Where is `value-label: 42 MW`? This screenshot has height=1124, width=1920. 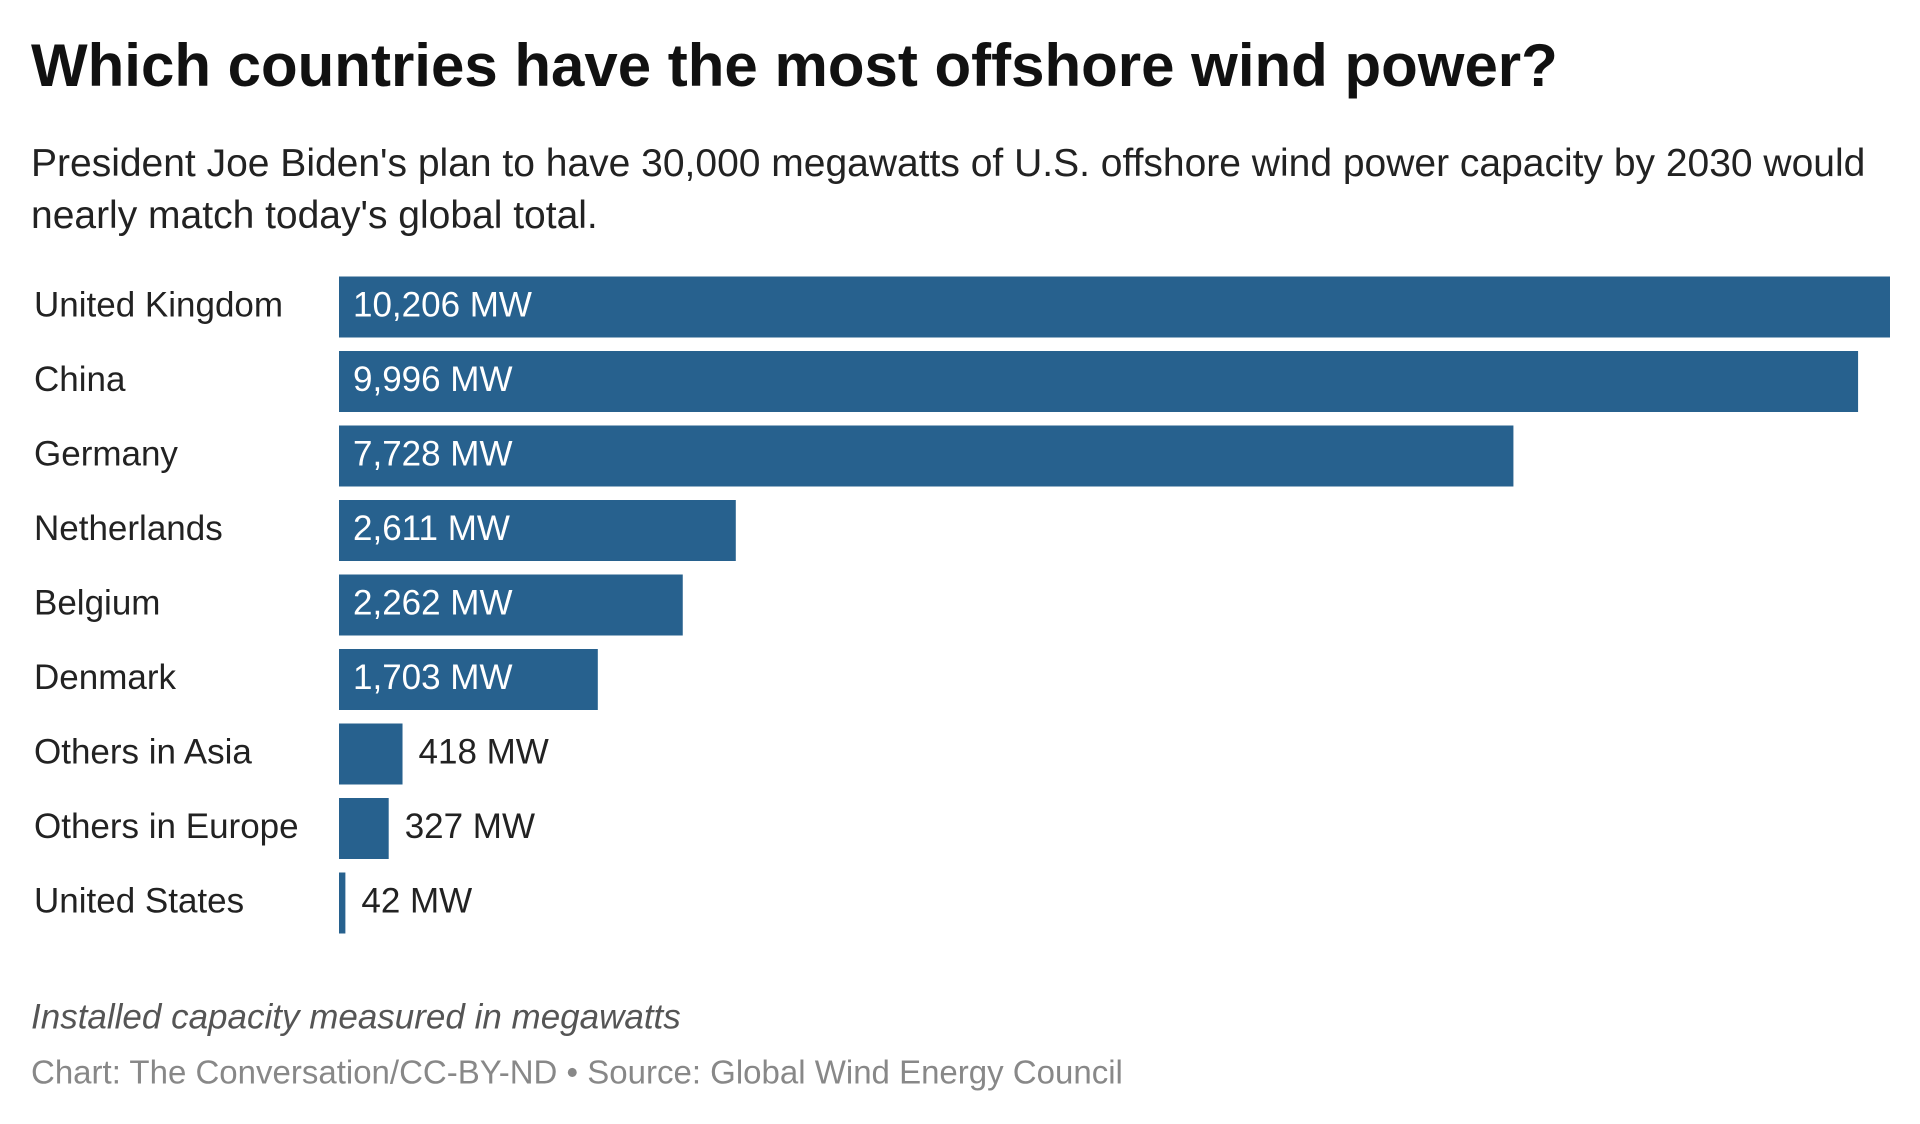
value-label: 42 MW is located at coordinates (416, 900).